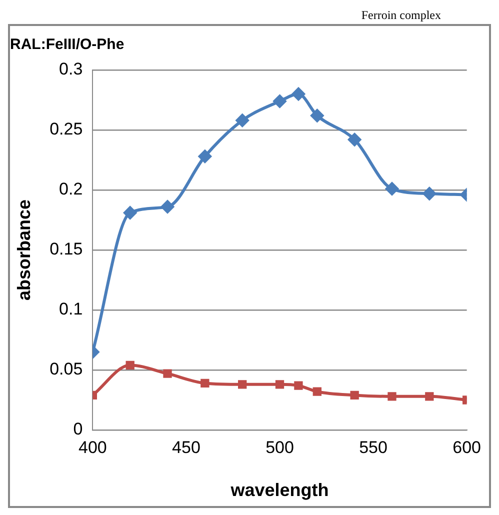  I want to click on text: Ferroin complex, so click(401, 15).